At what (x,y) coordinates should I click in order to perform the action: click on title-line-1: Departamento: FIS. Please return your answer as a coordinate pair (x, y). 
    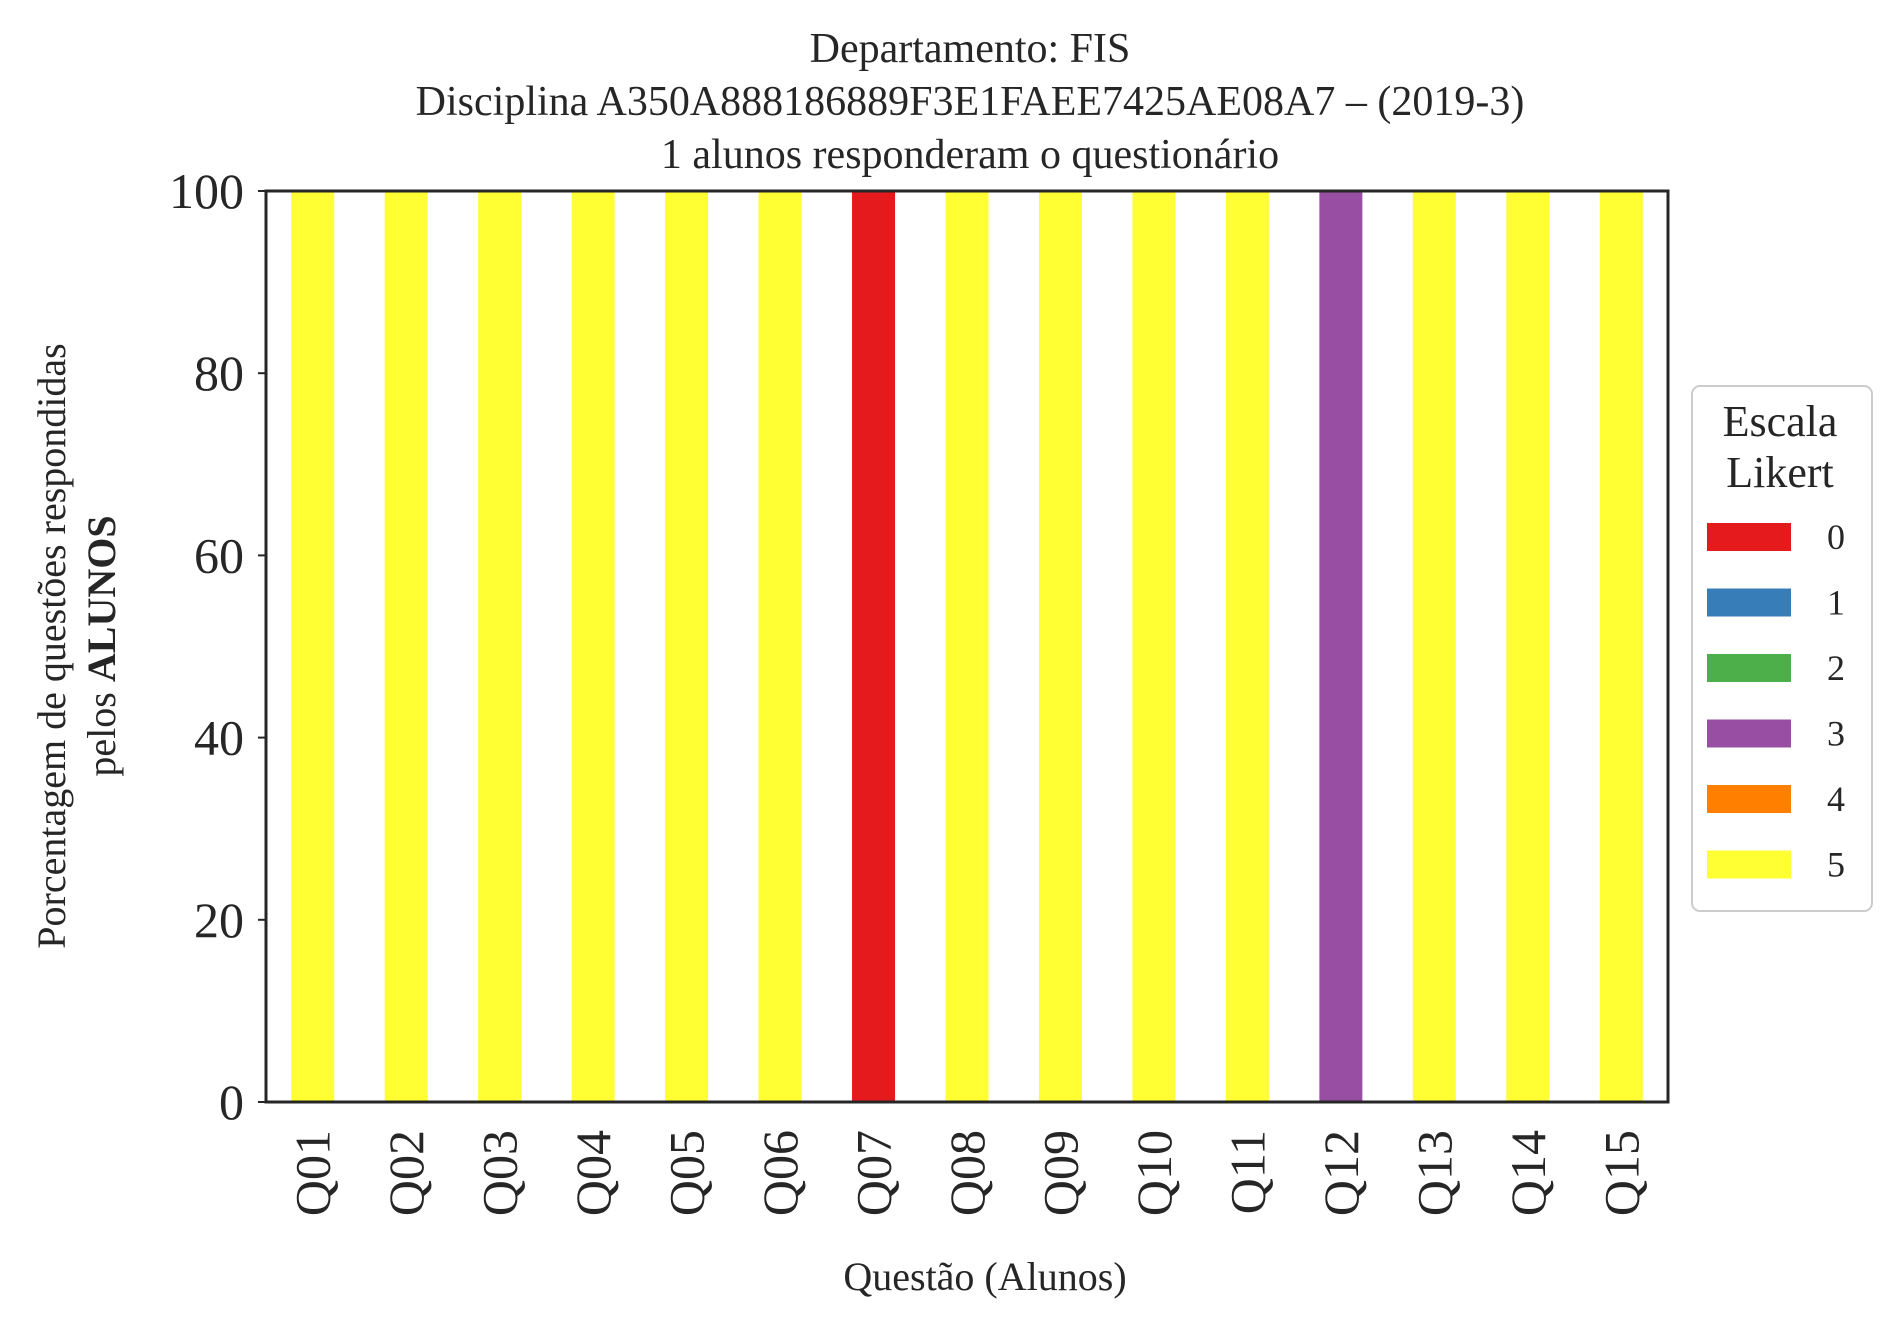
    Looking at the image, I should click on (970, 49).